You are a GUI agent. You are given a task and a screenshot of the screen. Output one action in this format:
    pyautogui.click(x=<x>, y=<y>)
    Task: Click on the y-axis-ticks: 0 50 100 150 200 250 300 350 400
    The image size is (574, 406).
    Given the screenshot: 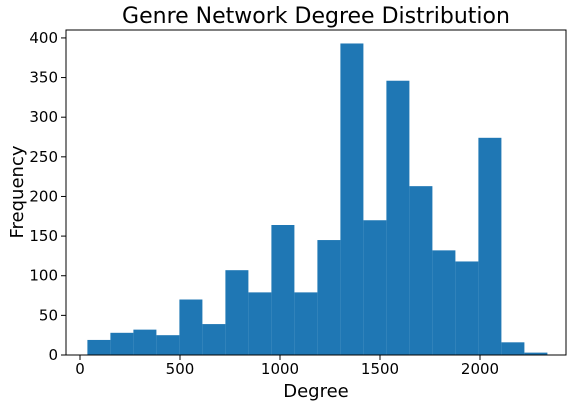 What is the action you would take?
    pyautogui.click(x=47, y=196)
    